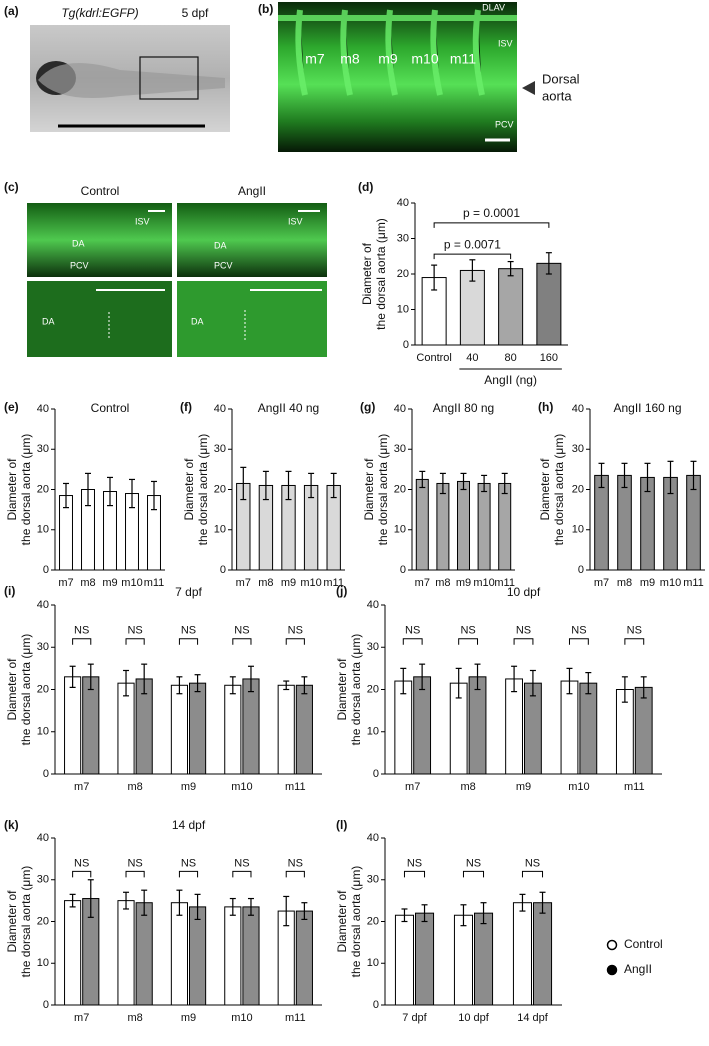 This screenshot has width=709, height=1046. What do you see at coordinates (188, 1018) in the screenshot?
I see `x-tick-label: m9` at bounding box center [188, 1018].